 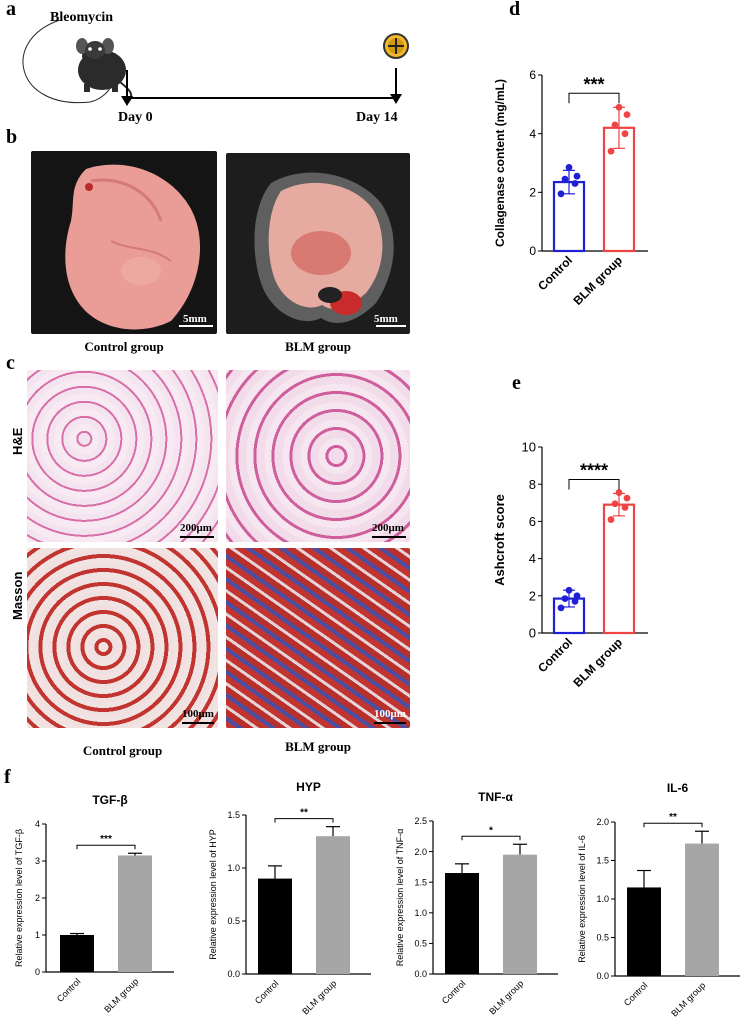 What do you see at coordinates (122, 456) in the screenshot?
I see `he-image-control` at bounding box center [122, 456].